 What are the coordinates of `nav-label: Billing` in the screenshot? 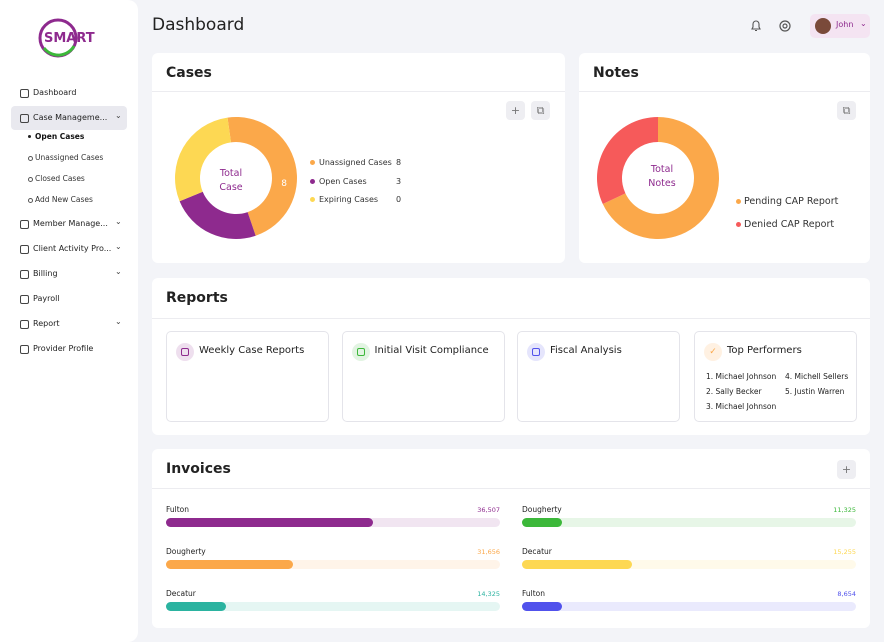 It's located at (45, 273).